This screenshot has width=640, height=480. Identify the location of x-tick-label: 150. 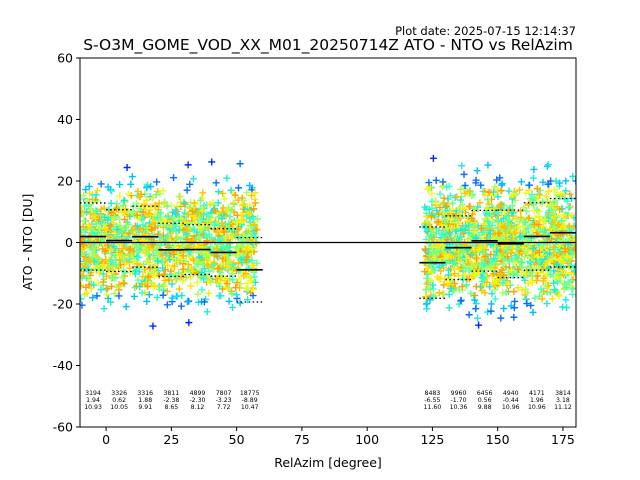
(498, 439).